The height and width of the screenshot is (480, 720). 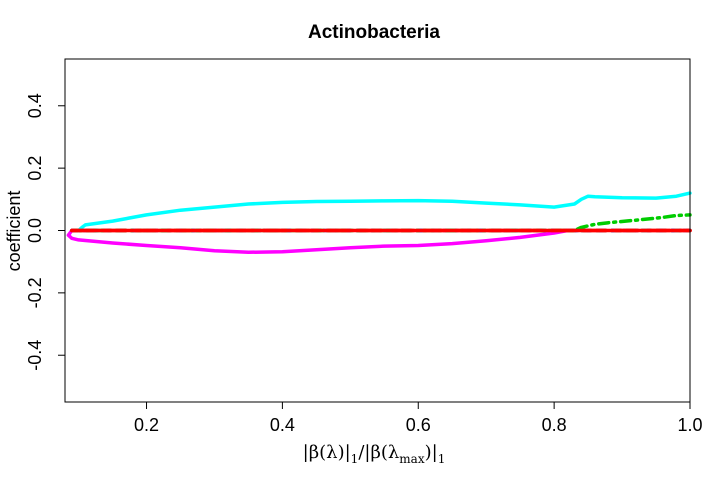 What do you see at coordinates (35, 230) in the screenshot?
I see `y-tick-label: 0.0` at bounding box center [35, 230].